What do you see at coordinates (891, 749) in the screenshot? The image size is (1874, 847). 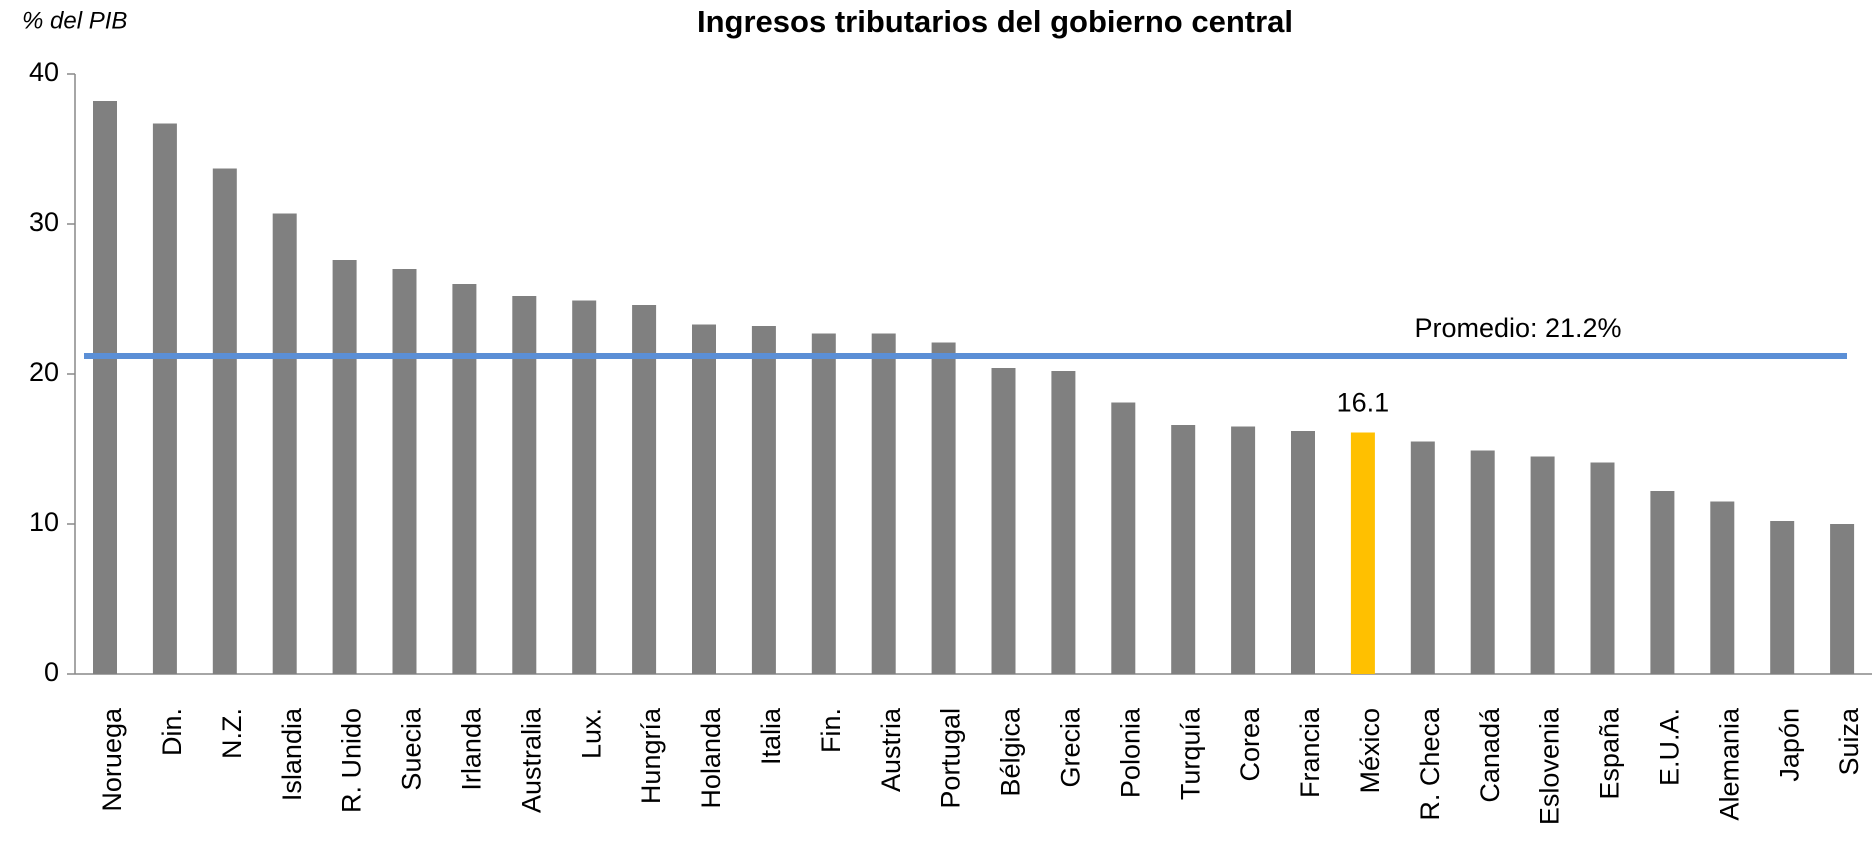 I see `x-tick-label: Austria` at bounding box center [891, 749].